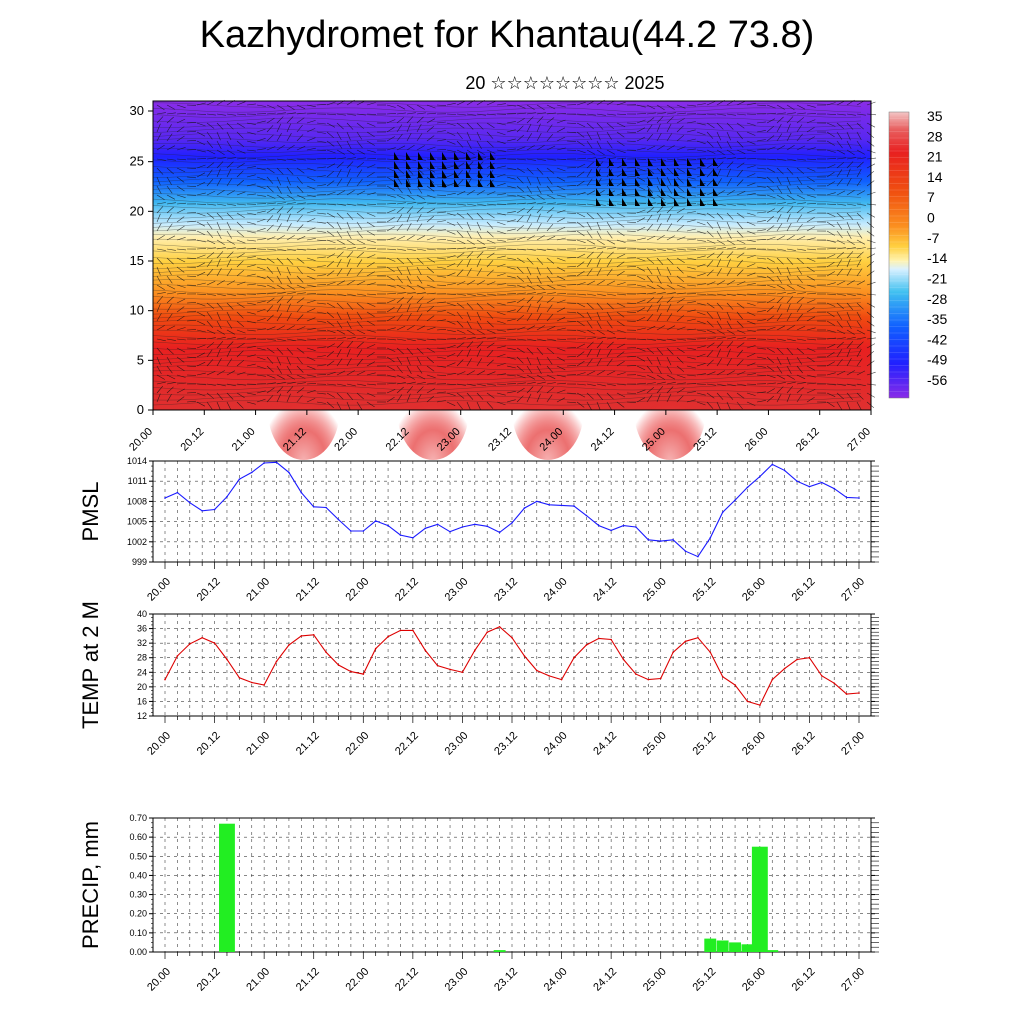 The width and height of the screenshot is (1024, 1024). What do you see at coordinates (357, 590) in the screenshot?
I see `x-tick-label: 22.00` at bounding box center [357, 590].